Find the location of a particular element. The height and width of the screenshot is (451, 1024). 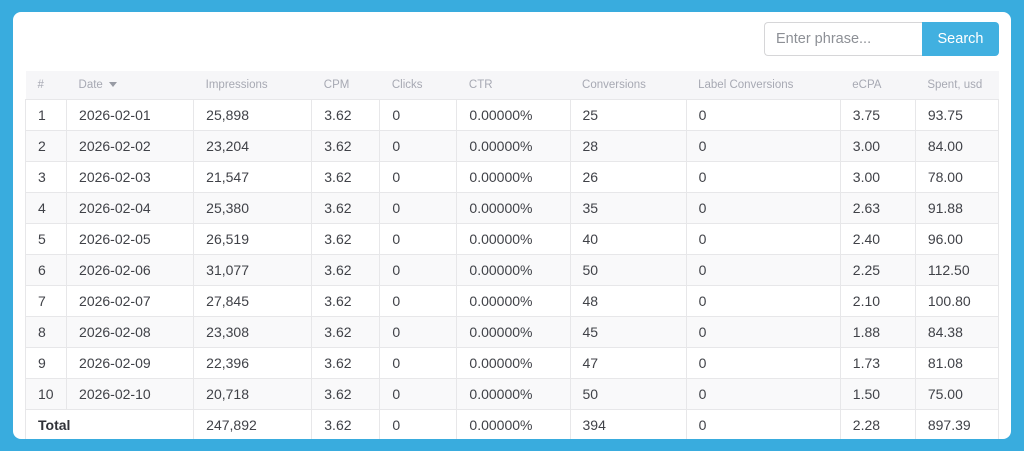

cell-num: 9 is located at coordinates (46, 363).